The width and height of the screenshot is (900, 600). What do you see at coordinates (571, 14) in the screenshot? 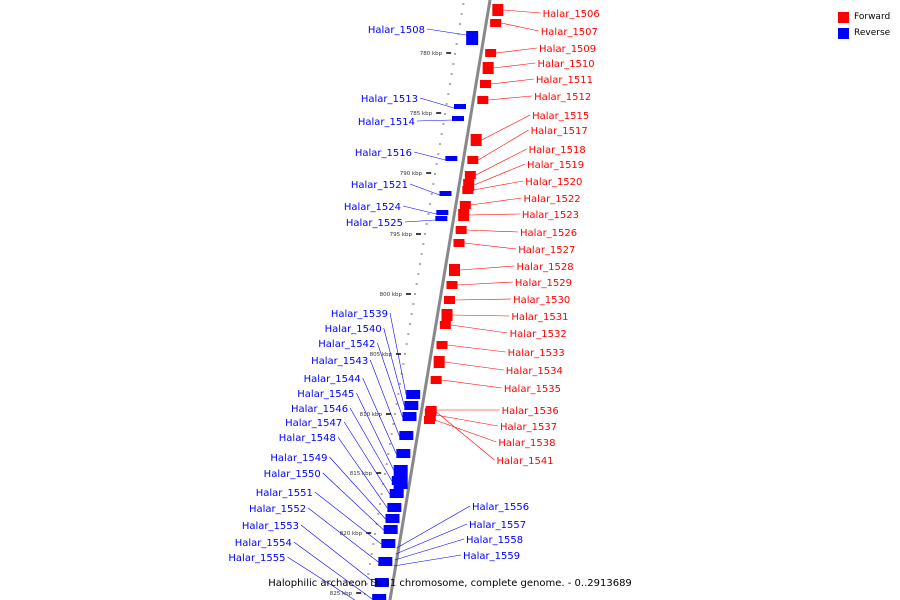
I see `forward-gene-label: Halar_1506` at bounding box center [571, 14].